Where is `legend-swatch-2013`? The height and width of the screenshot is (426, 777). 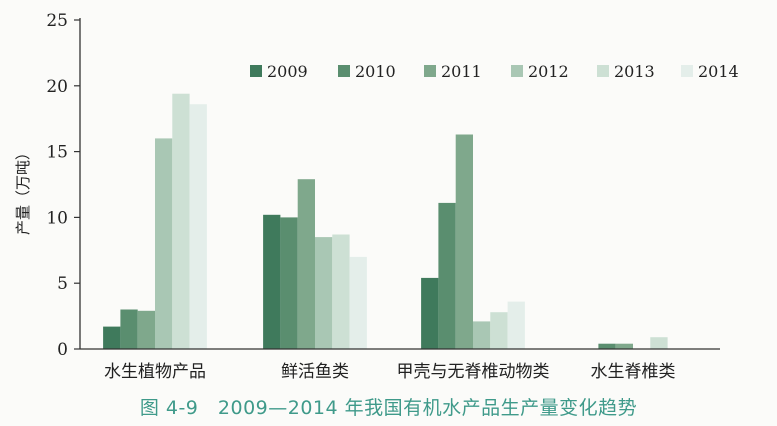
legend-swatch-2013 is located at coordinates (603, 71).